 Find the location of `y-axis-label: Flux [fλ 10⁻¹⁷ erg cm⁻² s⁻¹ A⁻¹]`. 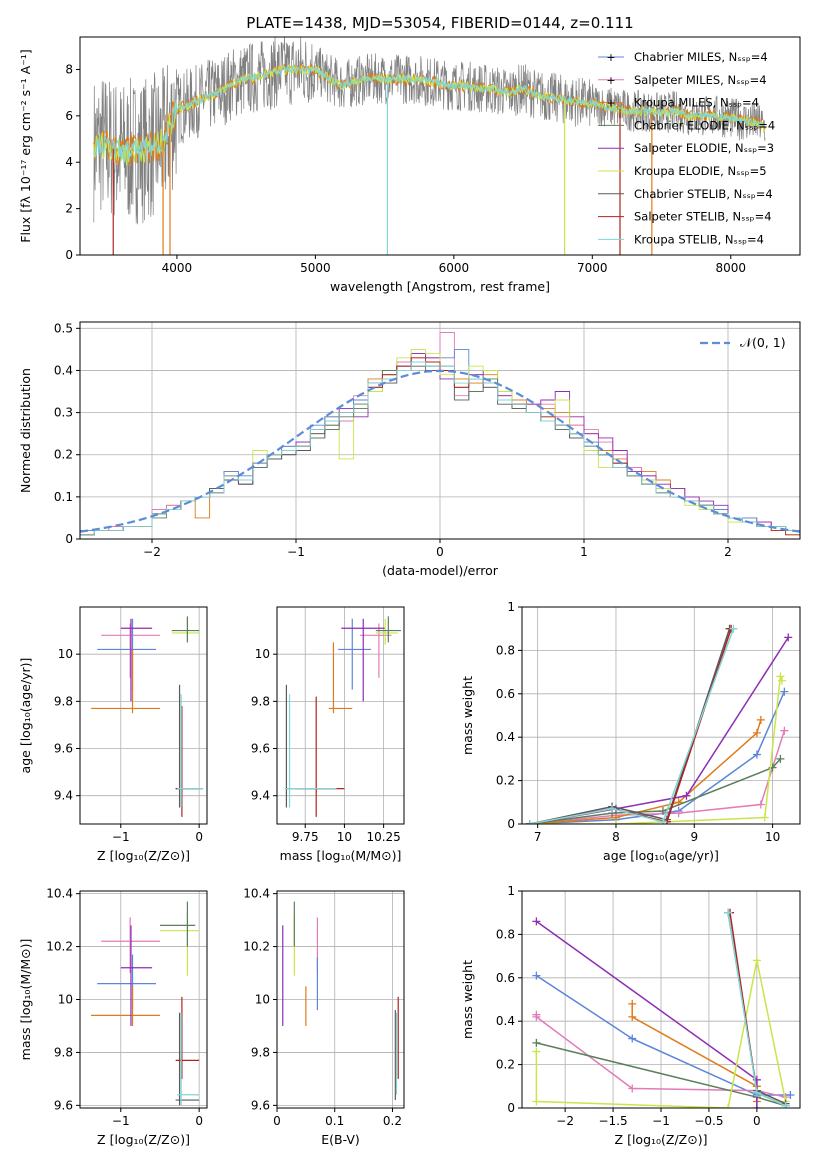

y-axis-label: Flux [fλ 10⁻¹⁷ erg cm⁻² s⁻¹ A⁻¹] is located at coordinates (25, 145).